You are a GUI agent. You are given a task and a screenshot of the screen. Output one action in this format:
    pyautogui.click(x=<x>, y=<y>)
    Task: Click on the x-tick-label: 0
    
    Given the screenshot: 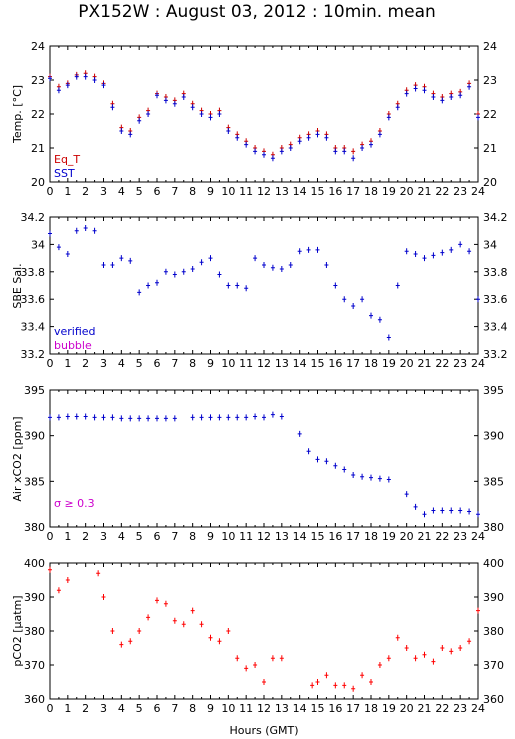 What is the action you would take?
    pyautogui.click(x=50, y=363)
    